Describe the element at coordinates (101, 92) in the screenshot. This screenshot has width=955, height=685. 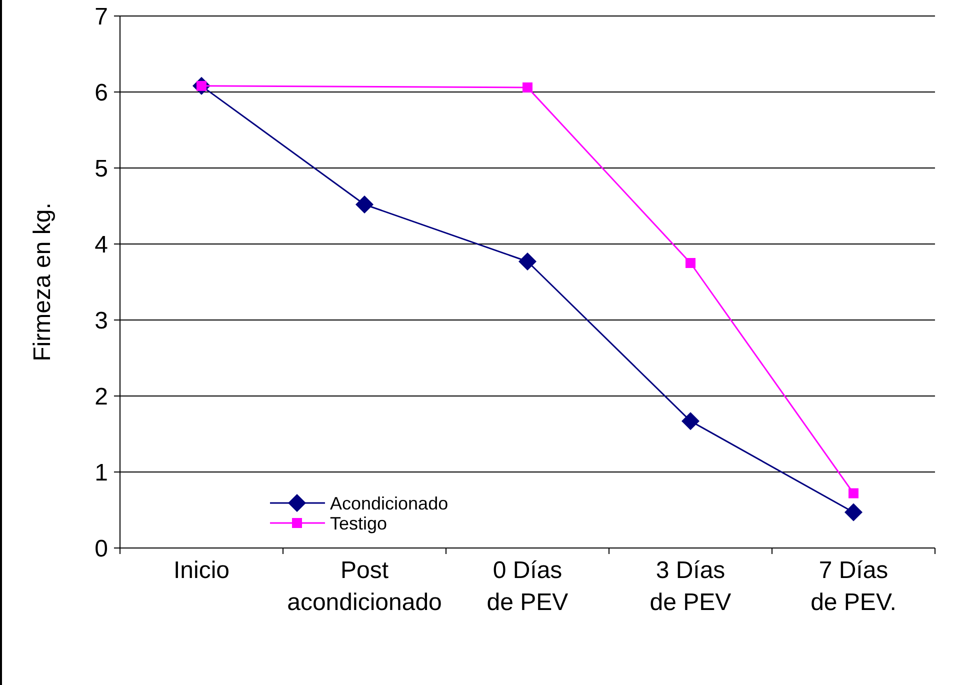
I see `y-tick-label: 6` at that location.